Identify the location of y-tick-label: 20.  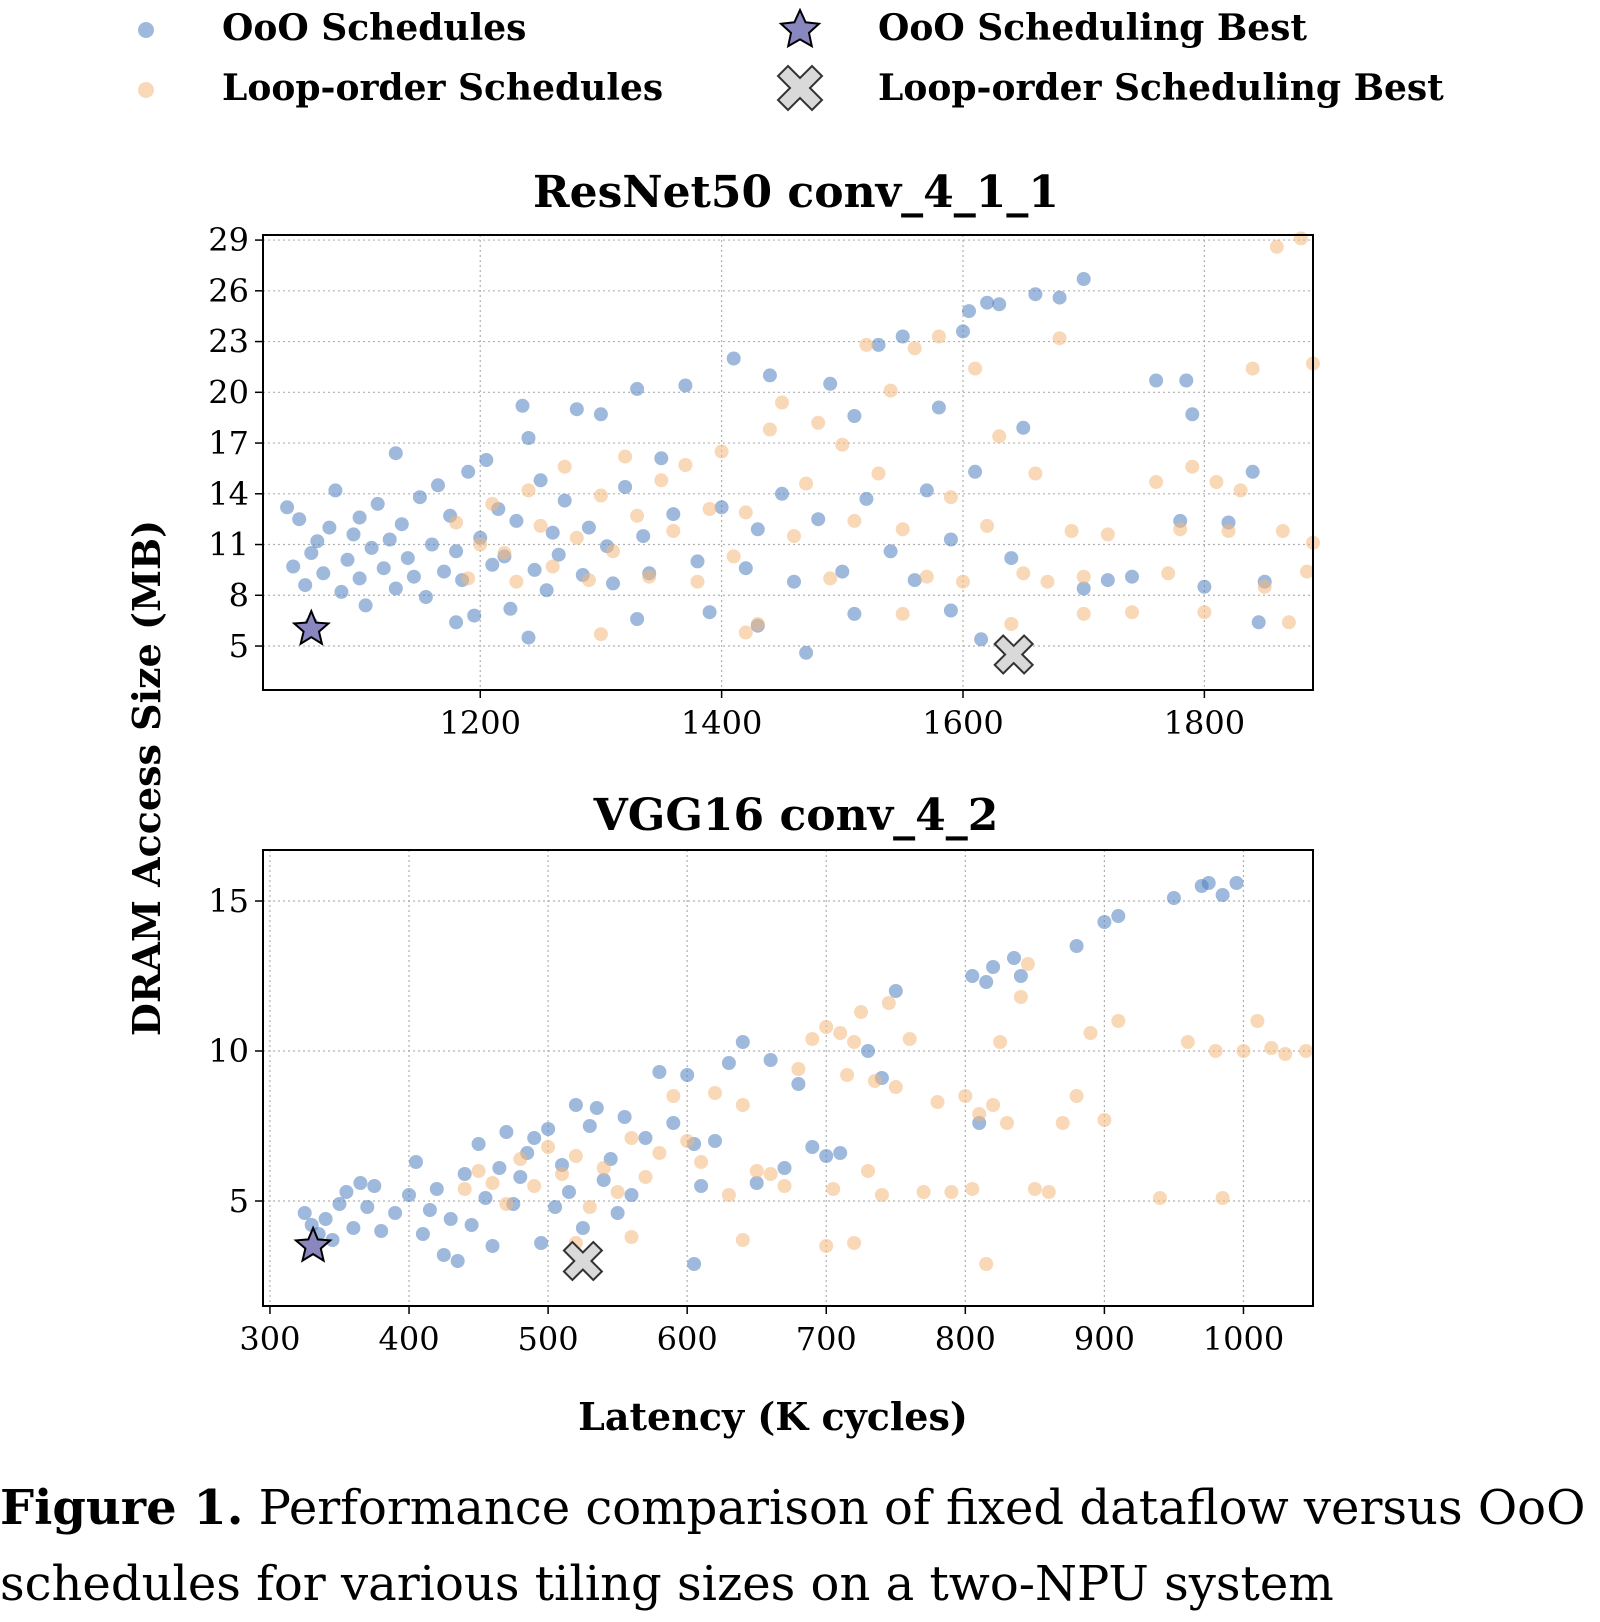
(228, 392).